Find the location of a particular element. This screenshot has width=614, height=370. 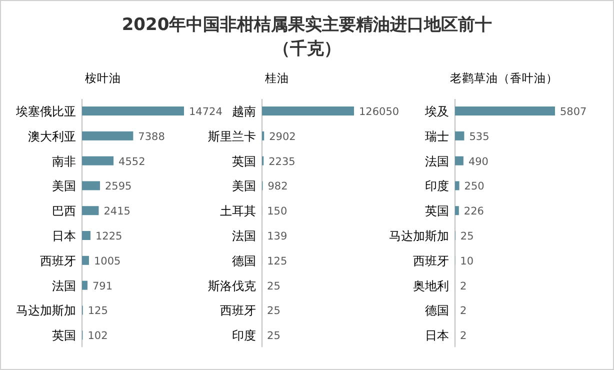

y-tick-label: 土耳其 is located at coordinates (238, 211).